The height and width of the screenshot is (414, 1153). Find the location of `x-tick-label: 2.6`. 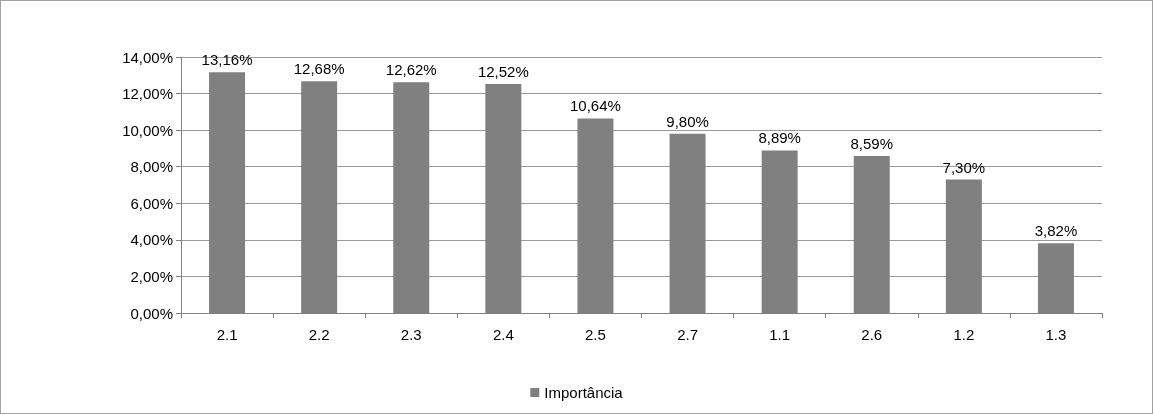

x-tick-label: 2.6 is located at coordinates (872, 334).